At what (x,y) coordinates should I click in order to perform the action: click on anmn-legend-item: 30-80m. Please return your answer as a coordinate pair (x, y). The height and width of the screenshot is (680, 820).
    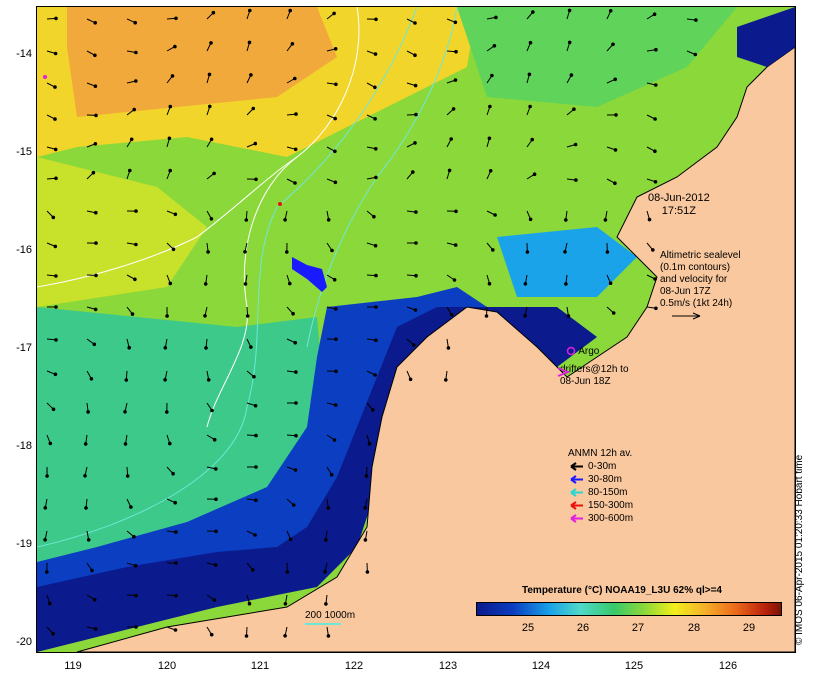
    Looking at the image, I should click on (600, 479).